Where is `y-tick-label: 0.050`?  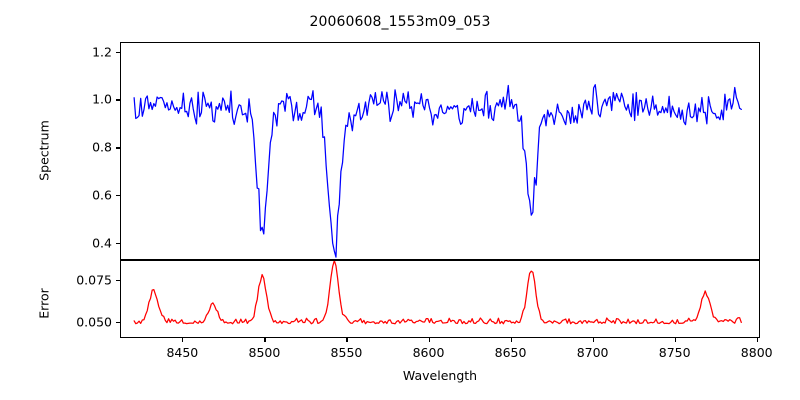 y-tick-label: 0.050 is located at coordinates (94, 322).